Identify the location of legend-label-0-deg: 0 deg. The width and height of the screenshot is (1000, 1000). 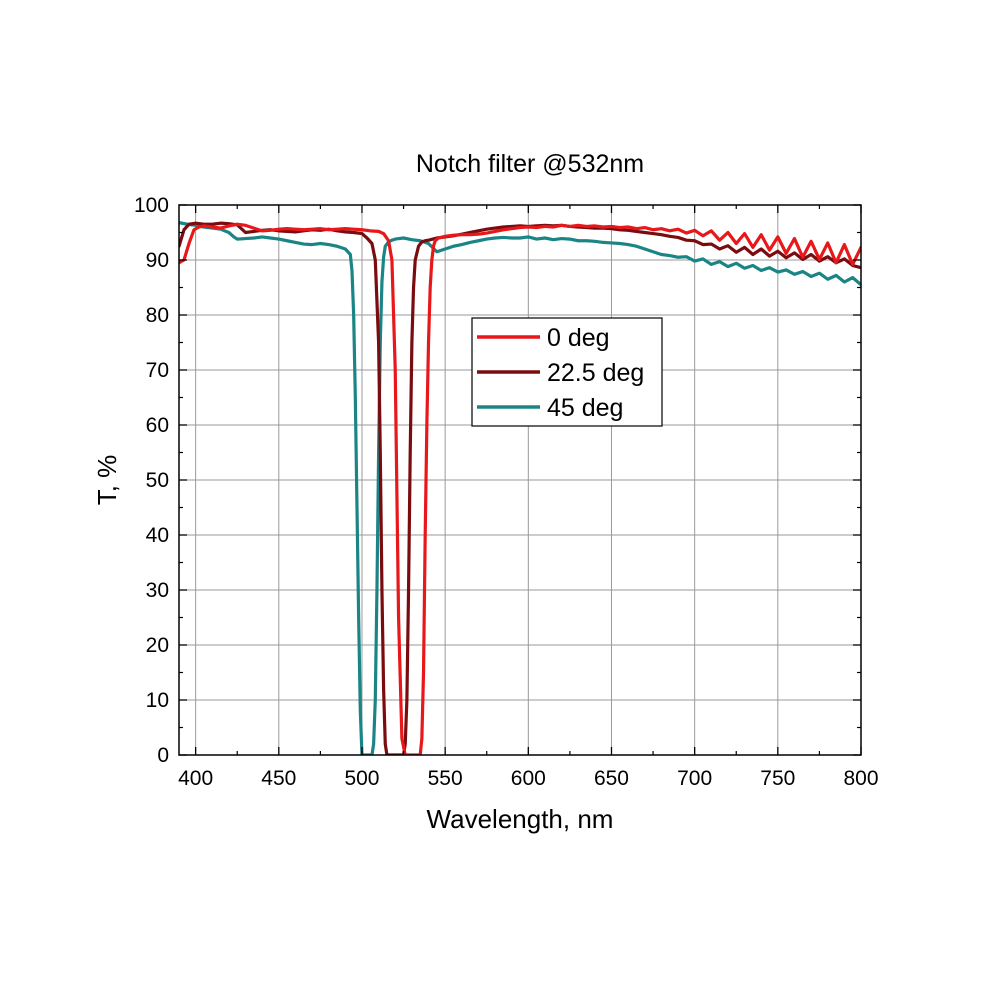
(578, 338).